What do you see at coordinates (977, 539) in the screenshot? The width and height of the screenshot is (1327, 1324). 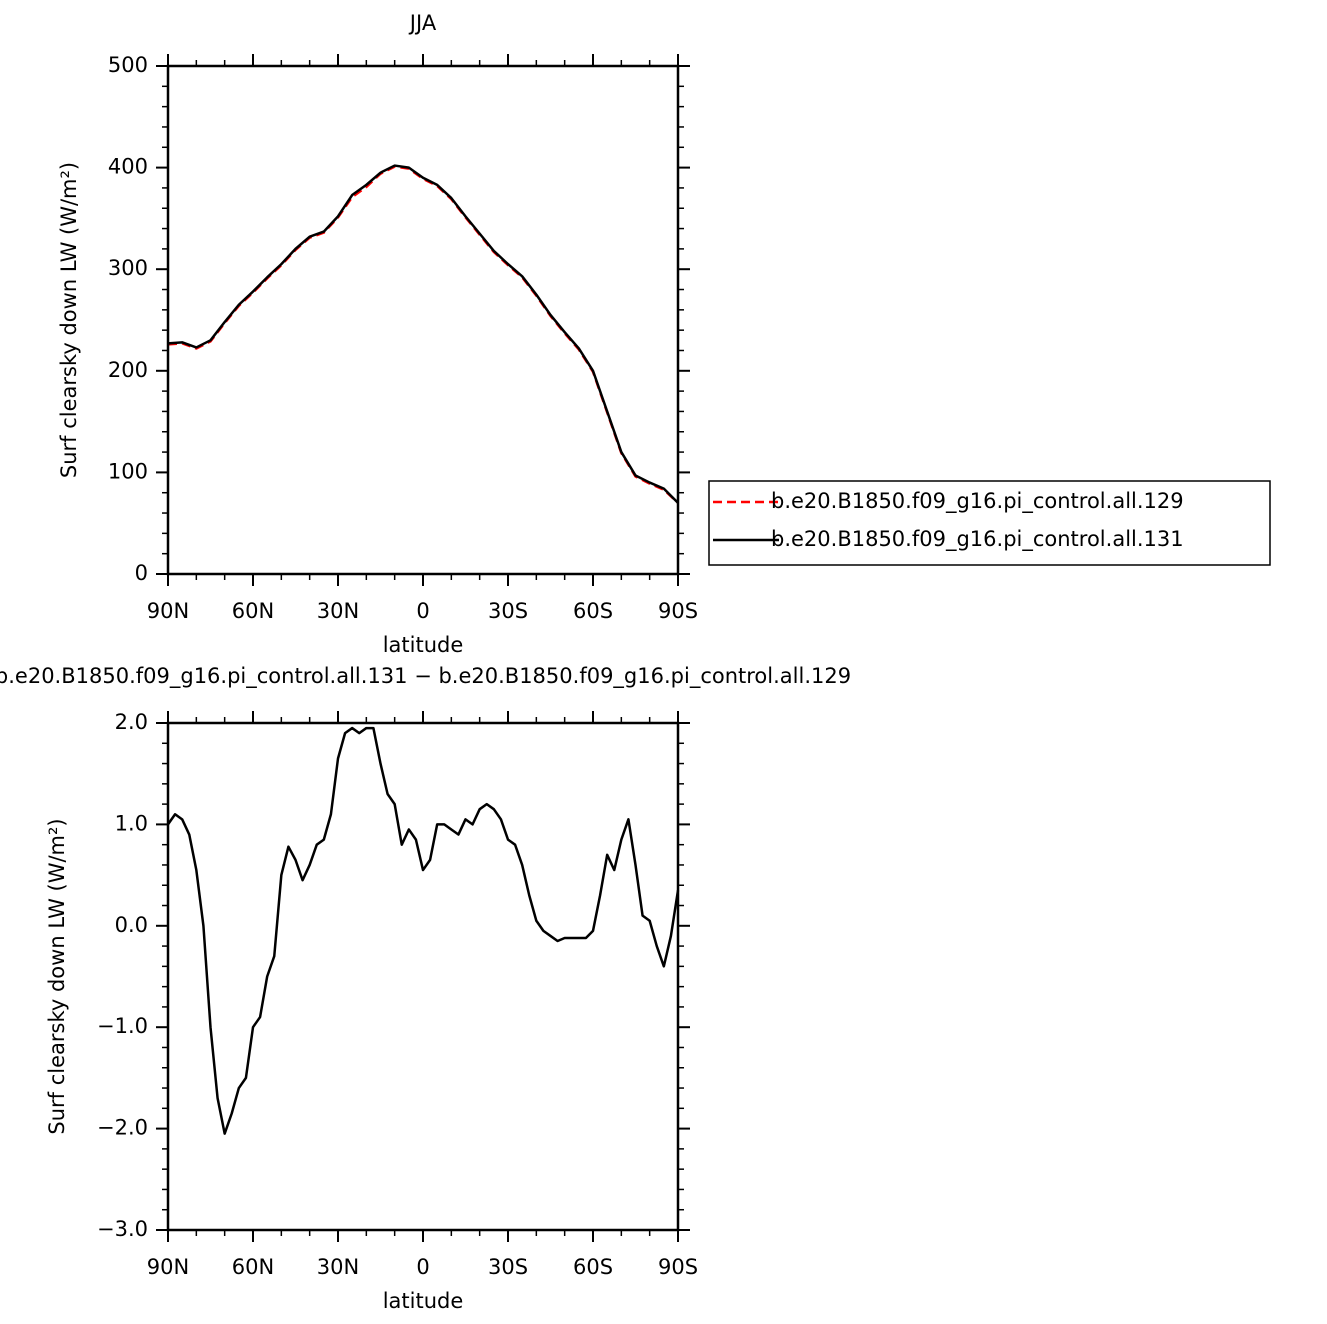 I see `legend-label: b.e20.B1850.f09_g16.pi_control.all.131` at bounding box center [977, 539].